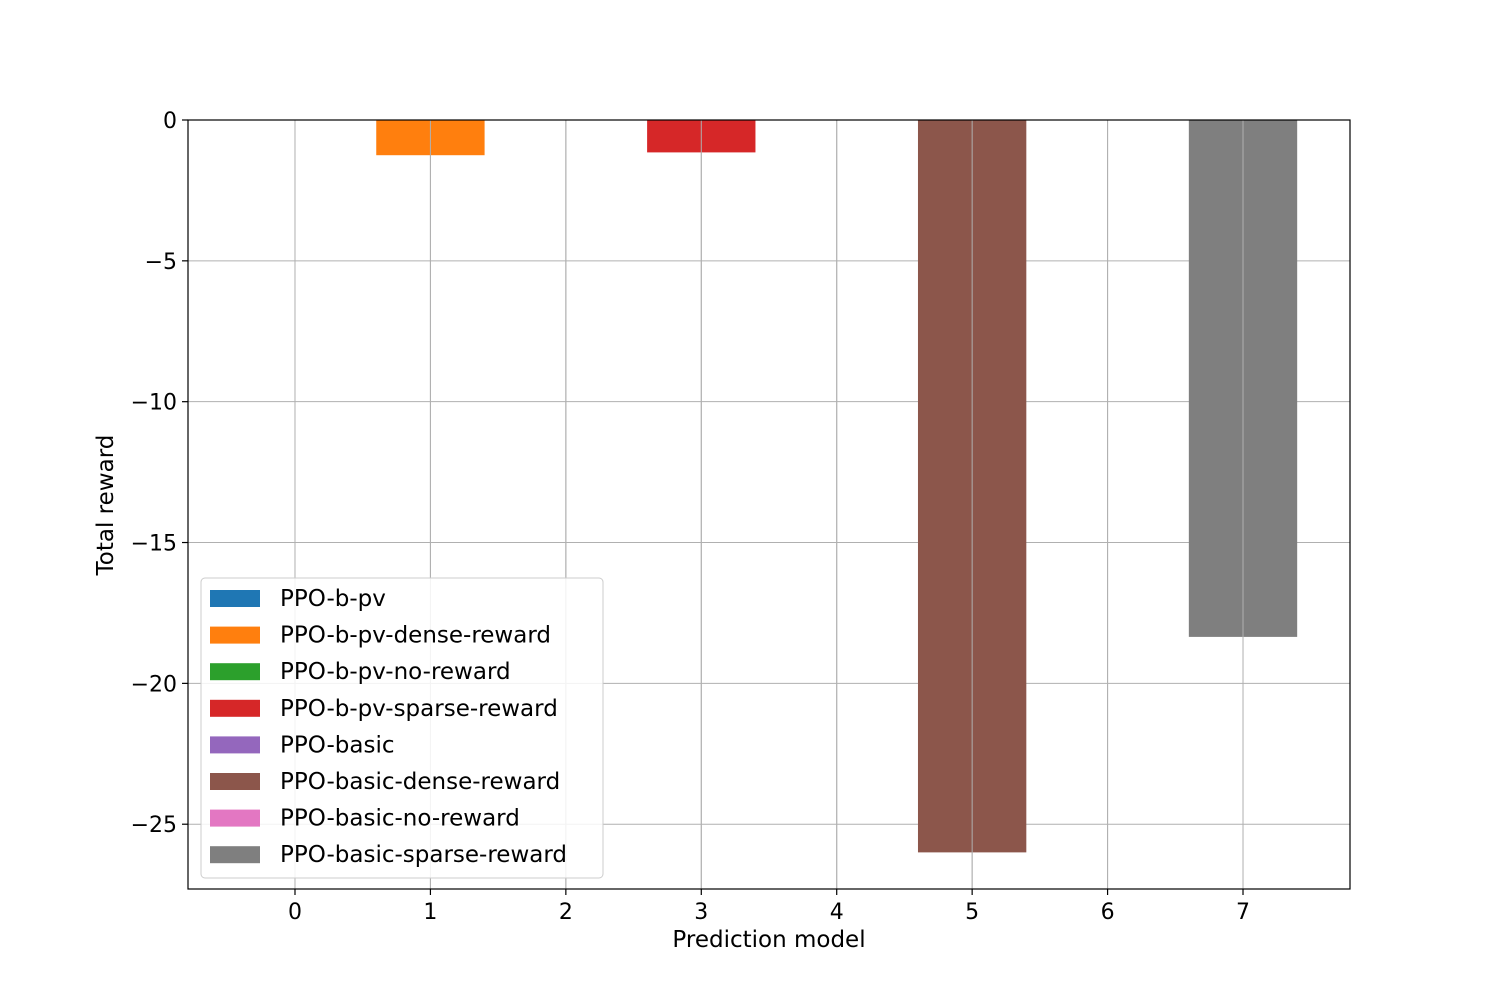 The height and width of the screenshot is (1005, 1500). I want to click on y-tick-label: −15, so click(154, 544).